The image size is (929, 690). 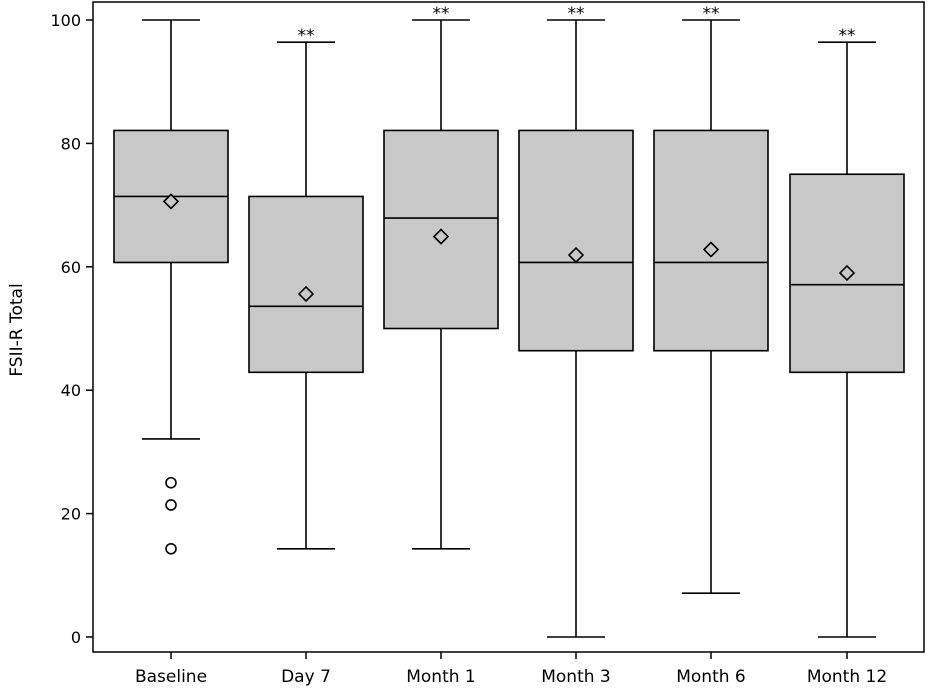 What do you see at coordinates (711, 677) in the screenshot?
I see `x-tick-label: Month 6` at bounding box center [711, 677].